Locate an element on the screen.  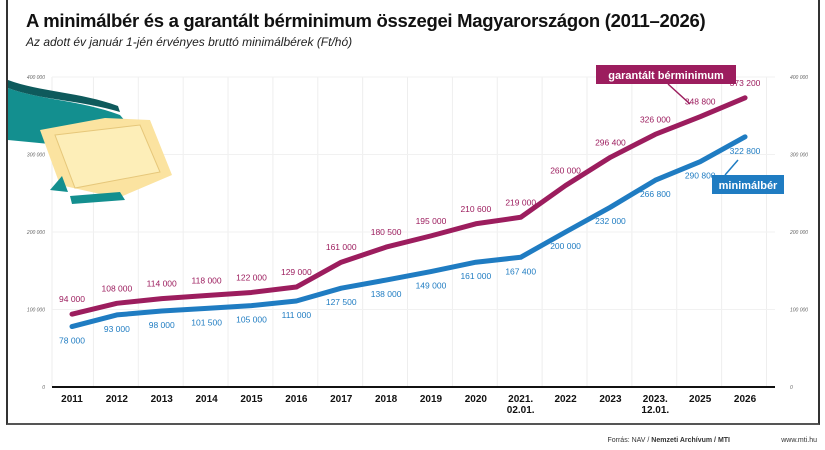
x-tick-label: 2023 is located at coordinates (610, 399).